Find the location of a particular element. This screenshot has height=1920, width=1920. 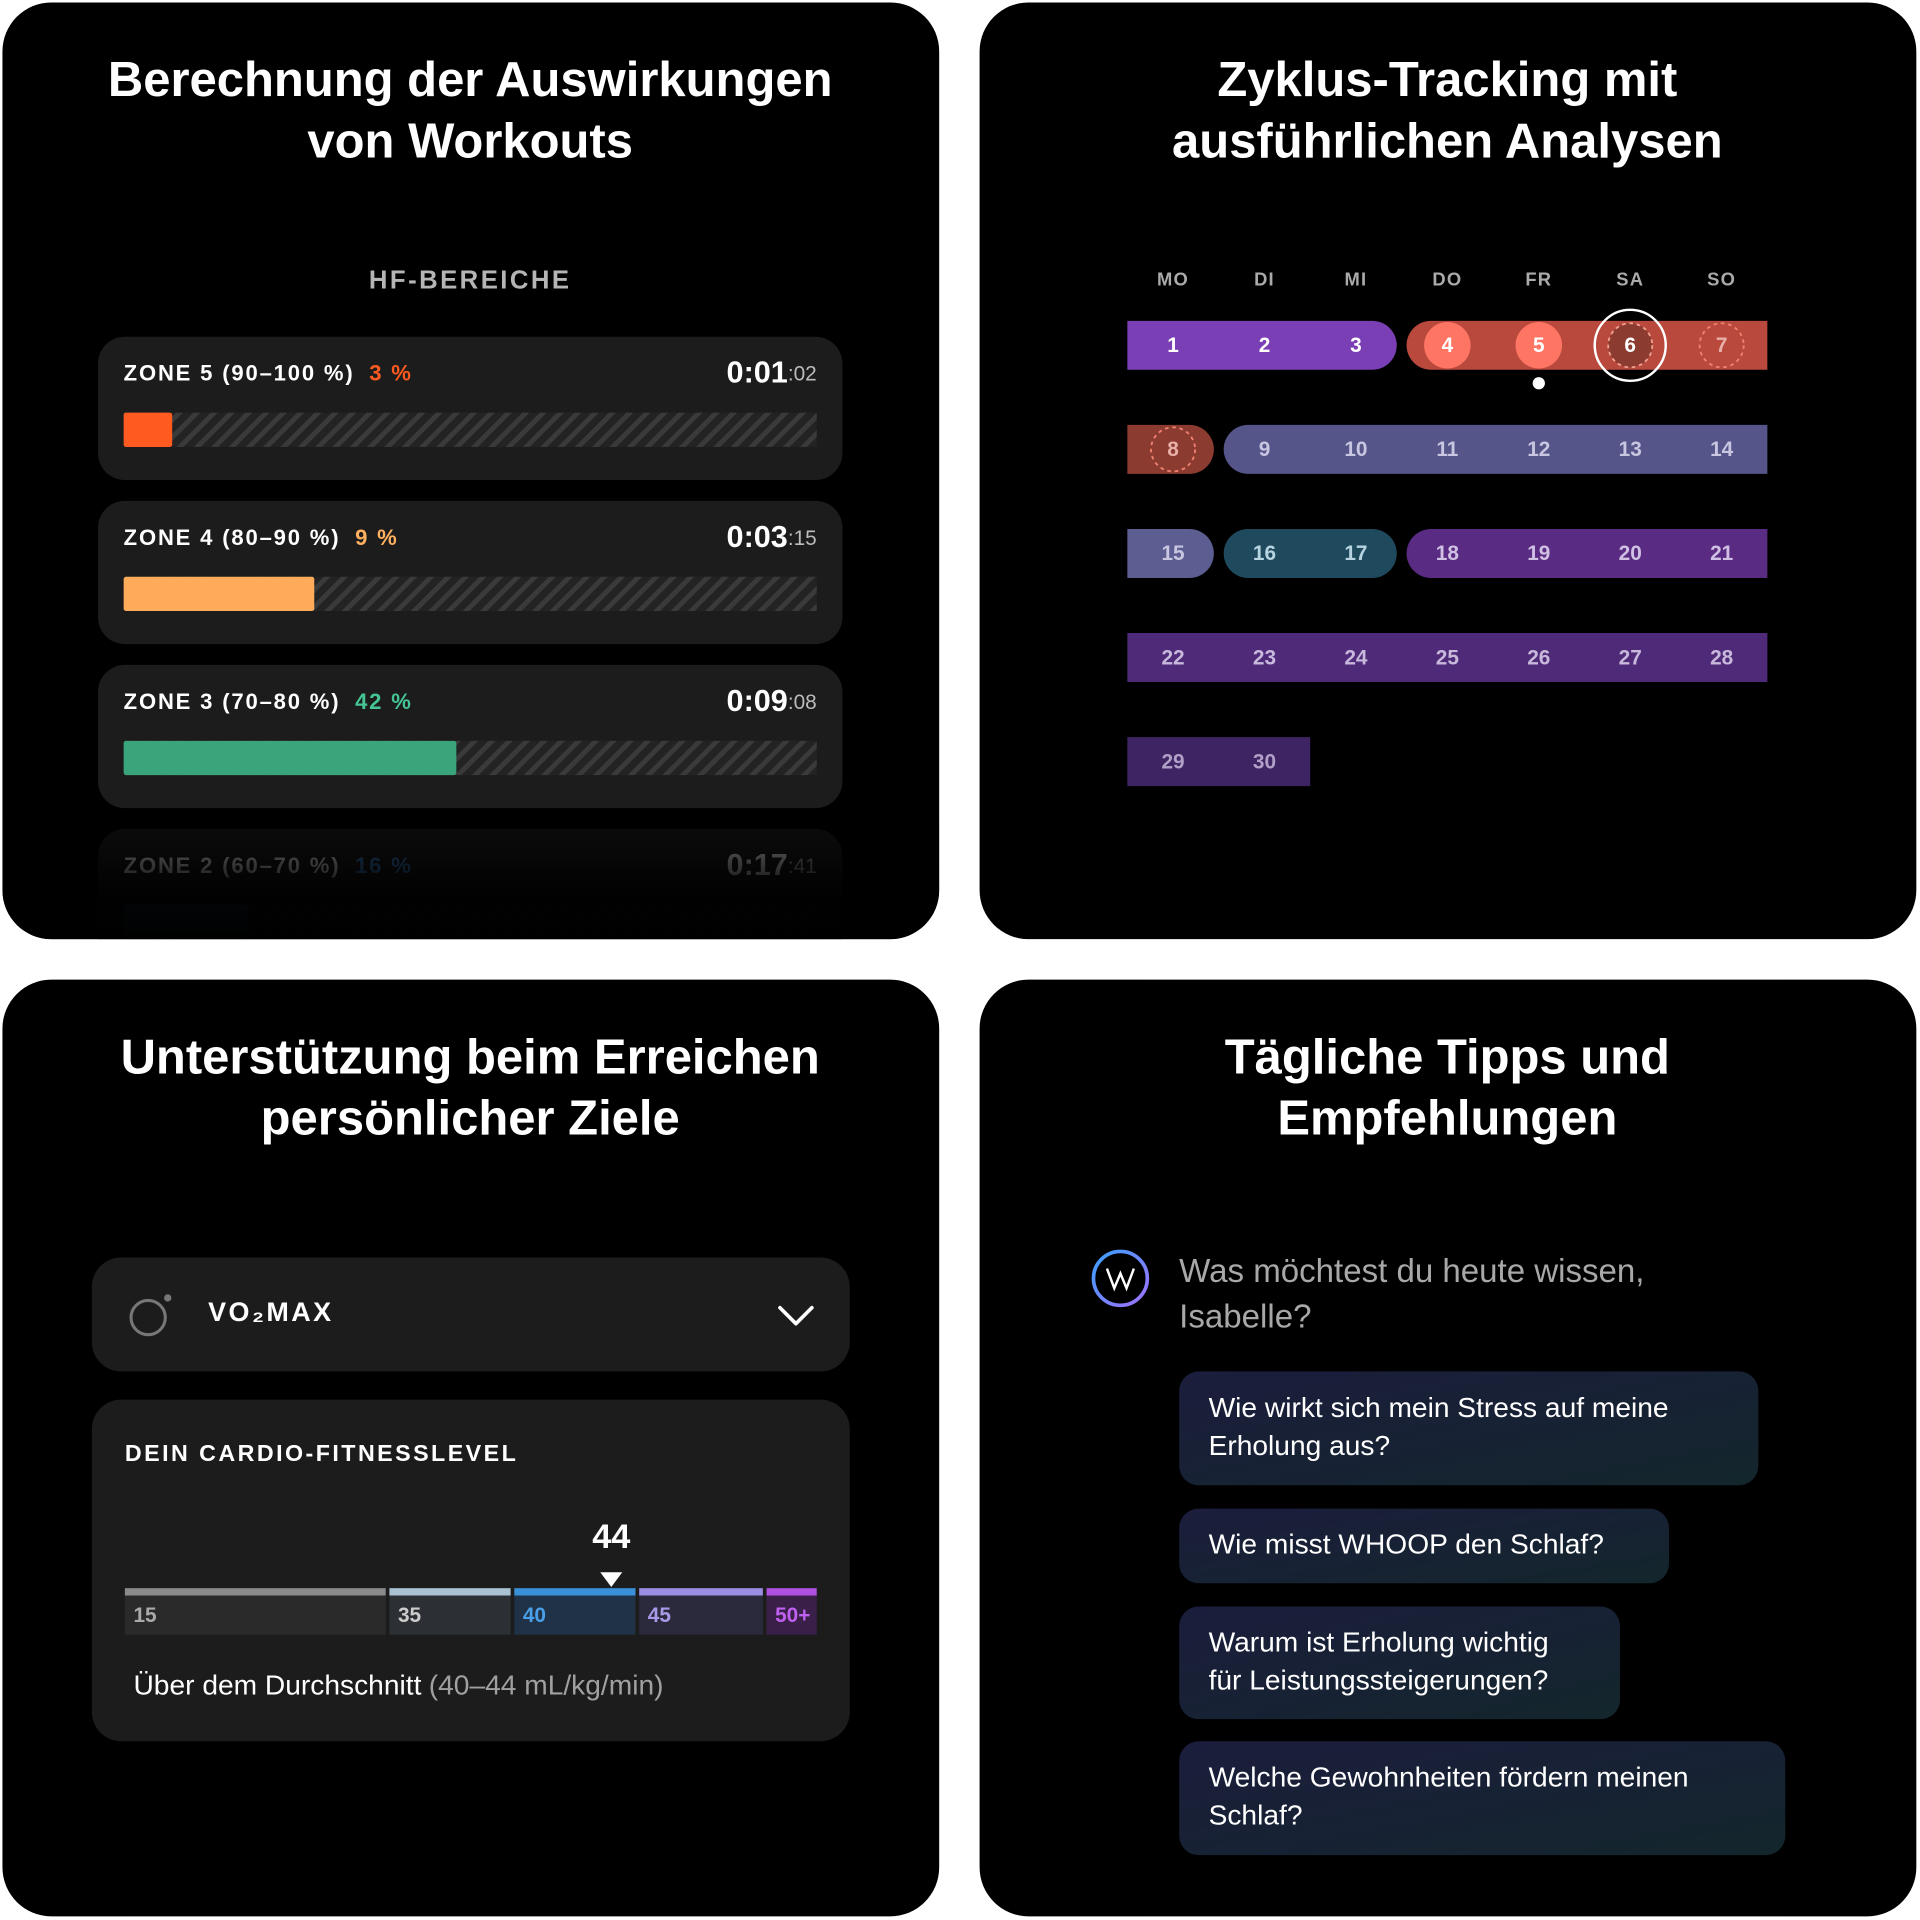

scale-label: 35 is located at coordinates (409, 1615).